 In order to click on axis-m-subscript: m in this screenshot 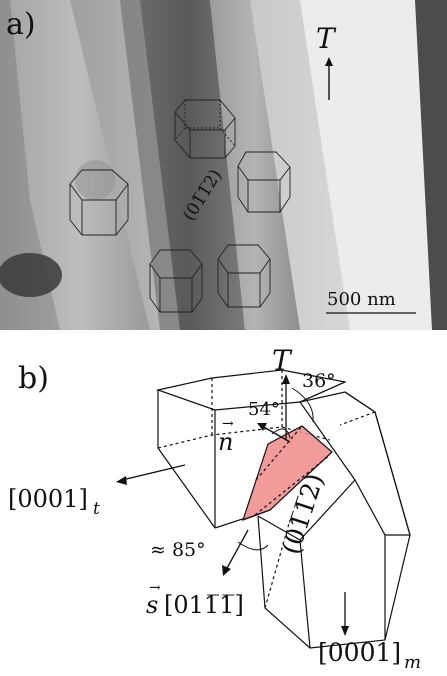, I will do `click(412, 662)`.